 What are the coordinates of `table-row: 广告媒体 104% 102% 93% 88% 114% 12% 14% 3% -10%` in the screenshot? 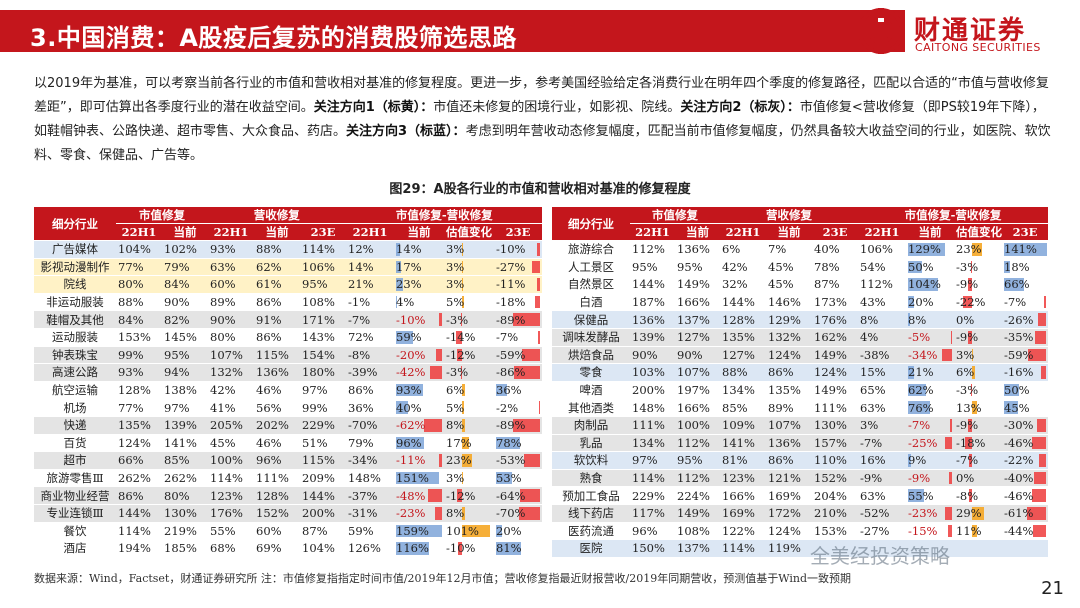 It's located at (288, 249).